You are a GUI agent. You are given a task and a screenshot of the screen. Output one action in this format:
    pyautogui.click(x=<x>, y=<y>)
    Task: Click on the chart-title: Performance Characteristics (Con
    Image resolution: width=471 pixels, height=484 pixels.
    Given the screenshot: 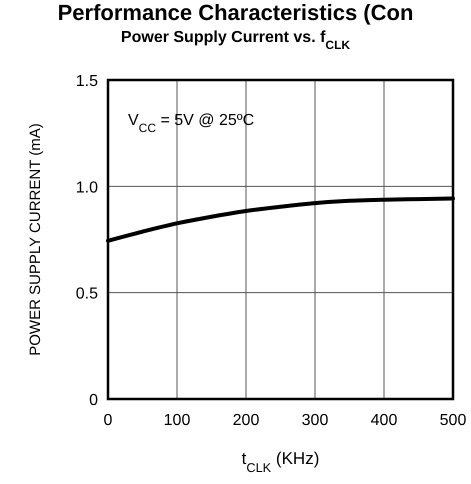 What is the action you would take?
    pyautogui.click(x=236, y=12)
    